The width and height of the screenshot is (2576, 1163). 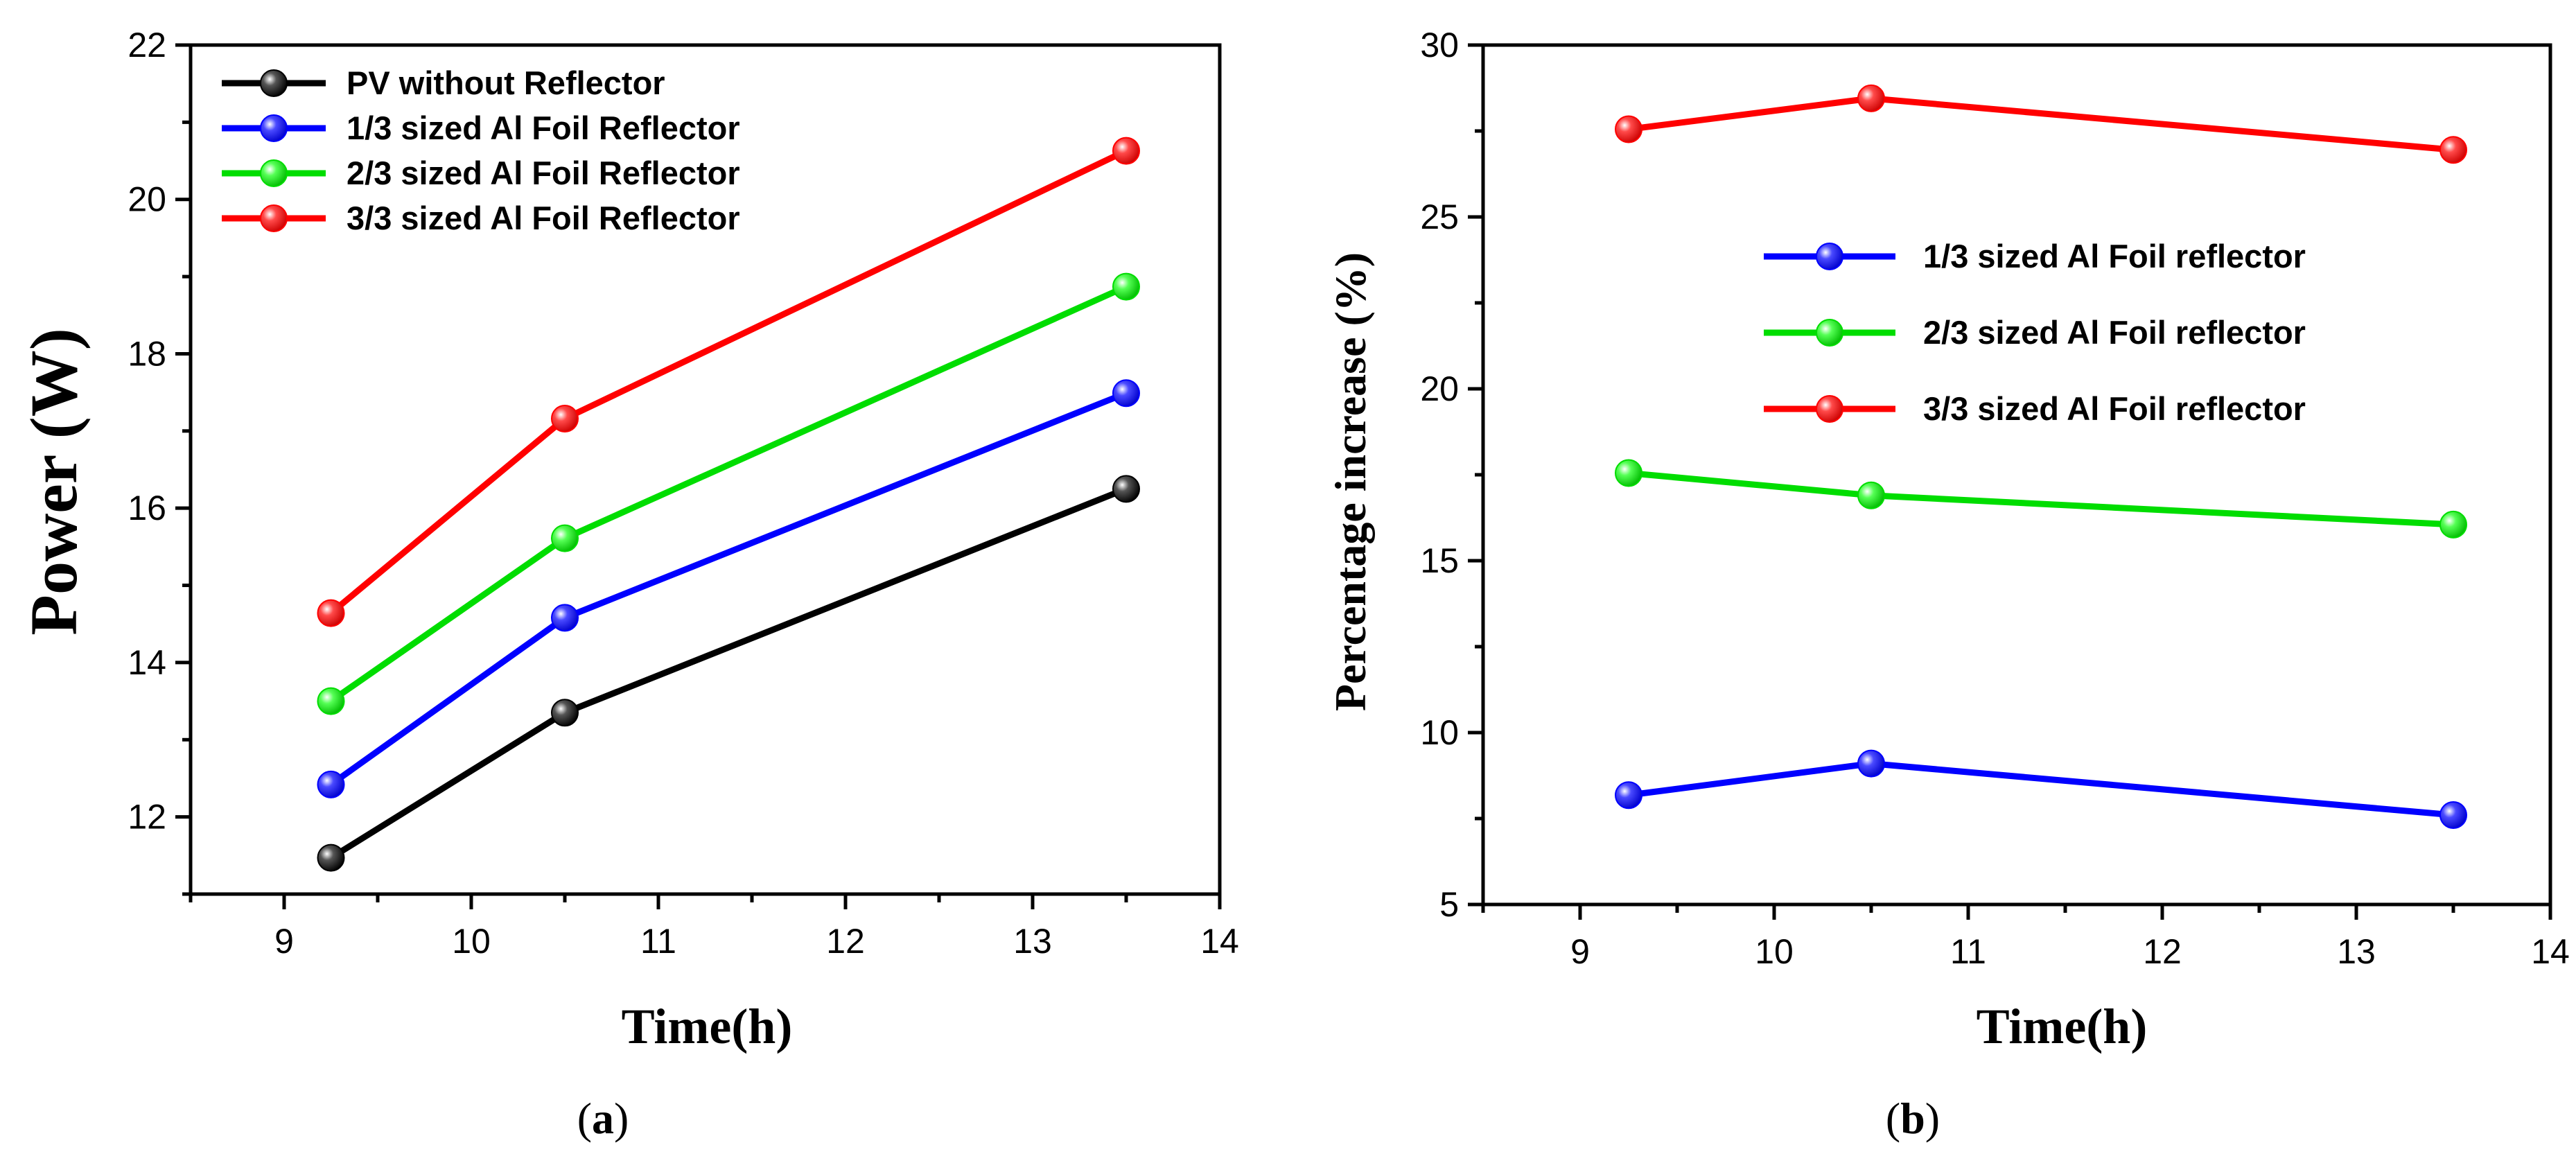 I want to click on y-tick-label: 16, so click(x=147, y=508).